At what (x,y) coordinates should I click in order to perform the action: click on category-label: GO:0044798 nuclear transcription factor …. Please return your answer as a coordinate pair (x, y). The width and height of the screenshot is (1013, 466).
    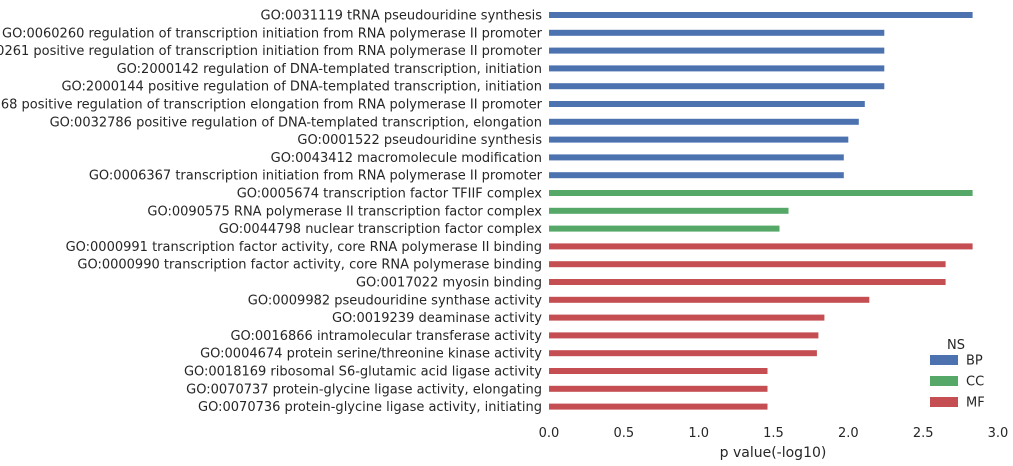
    Looking at the image, I should click on (381, 229).